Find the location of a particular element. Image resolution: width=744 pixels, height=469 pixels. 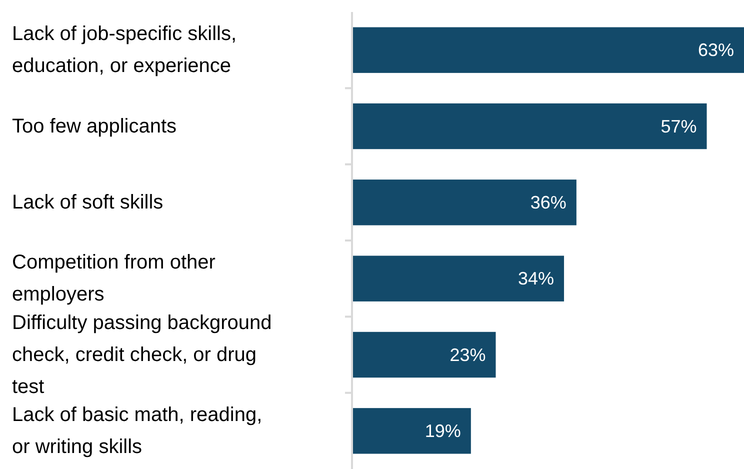

data-label: 34% is located at coordinates (536, 278).